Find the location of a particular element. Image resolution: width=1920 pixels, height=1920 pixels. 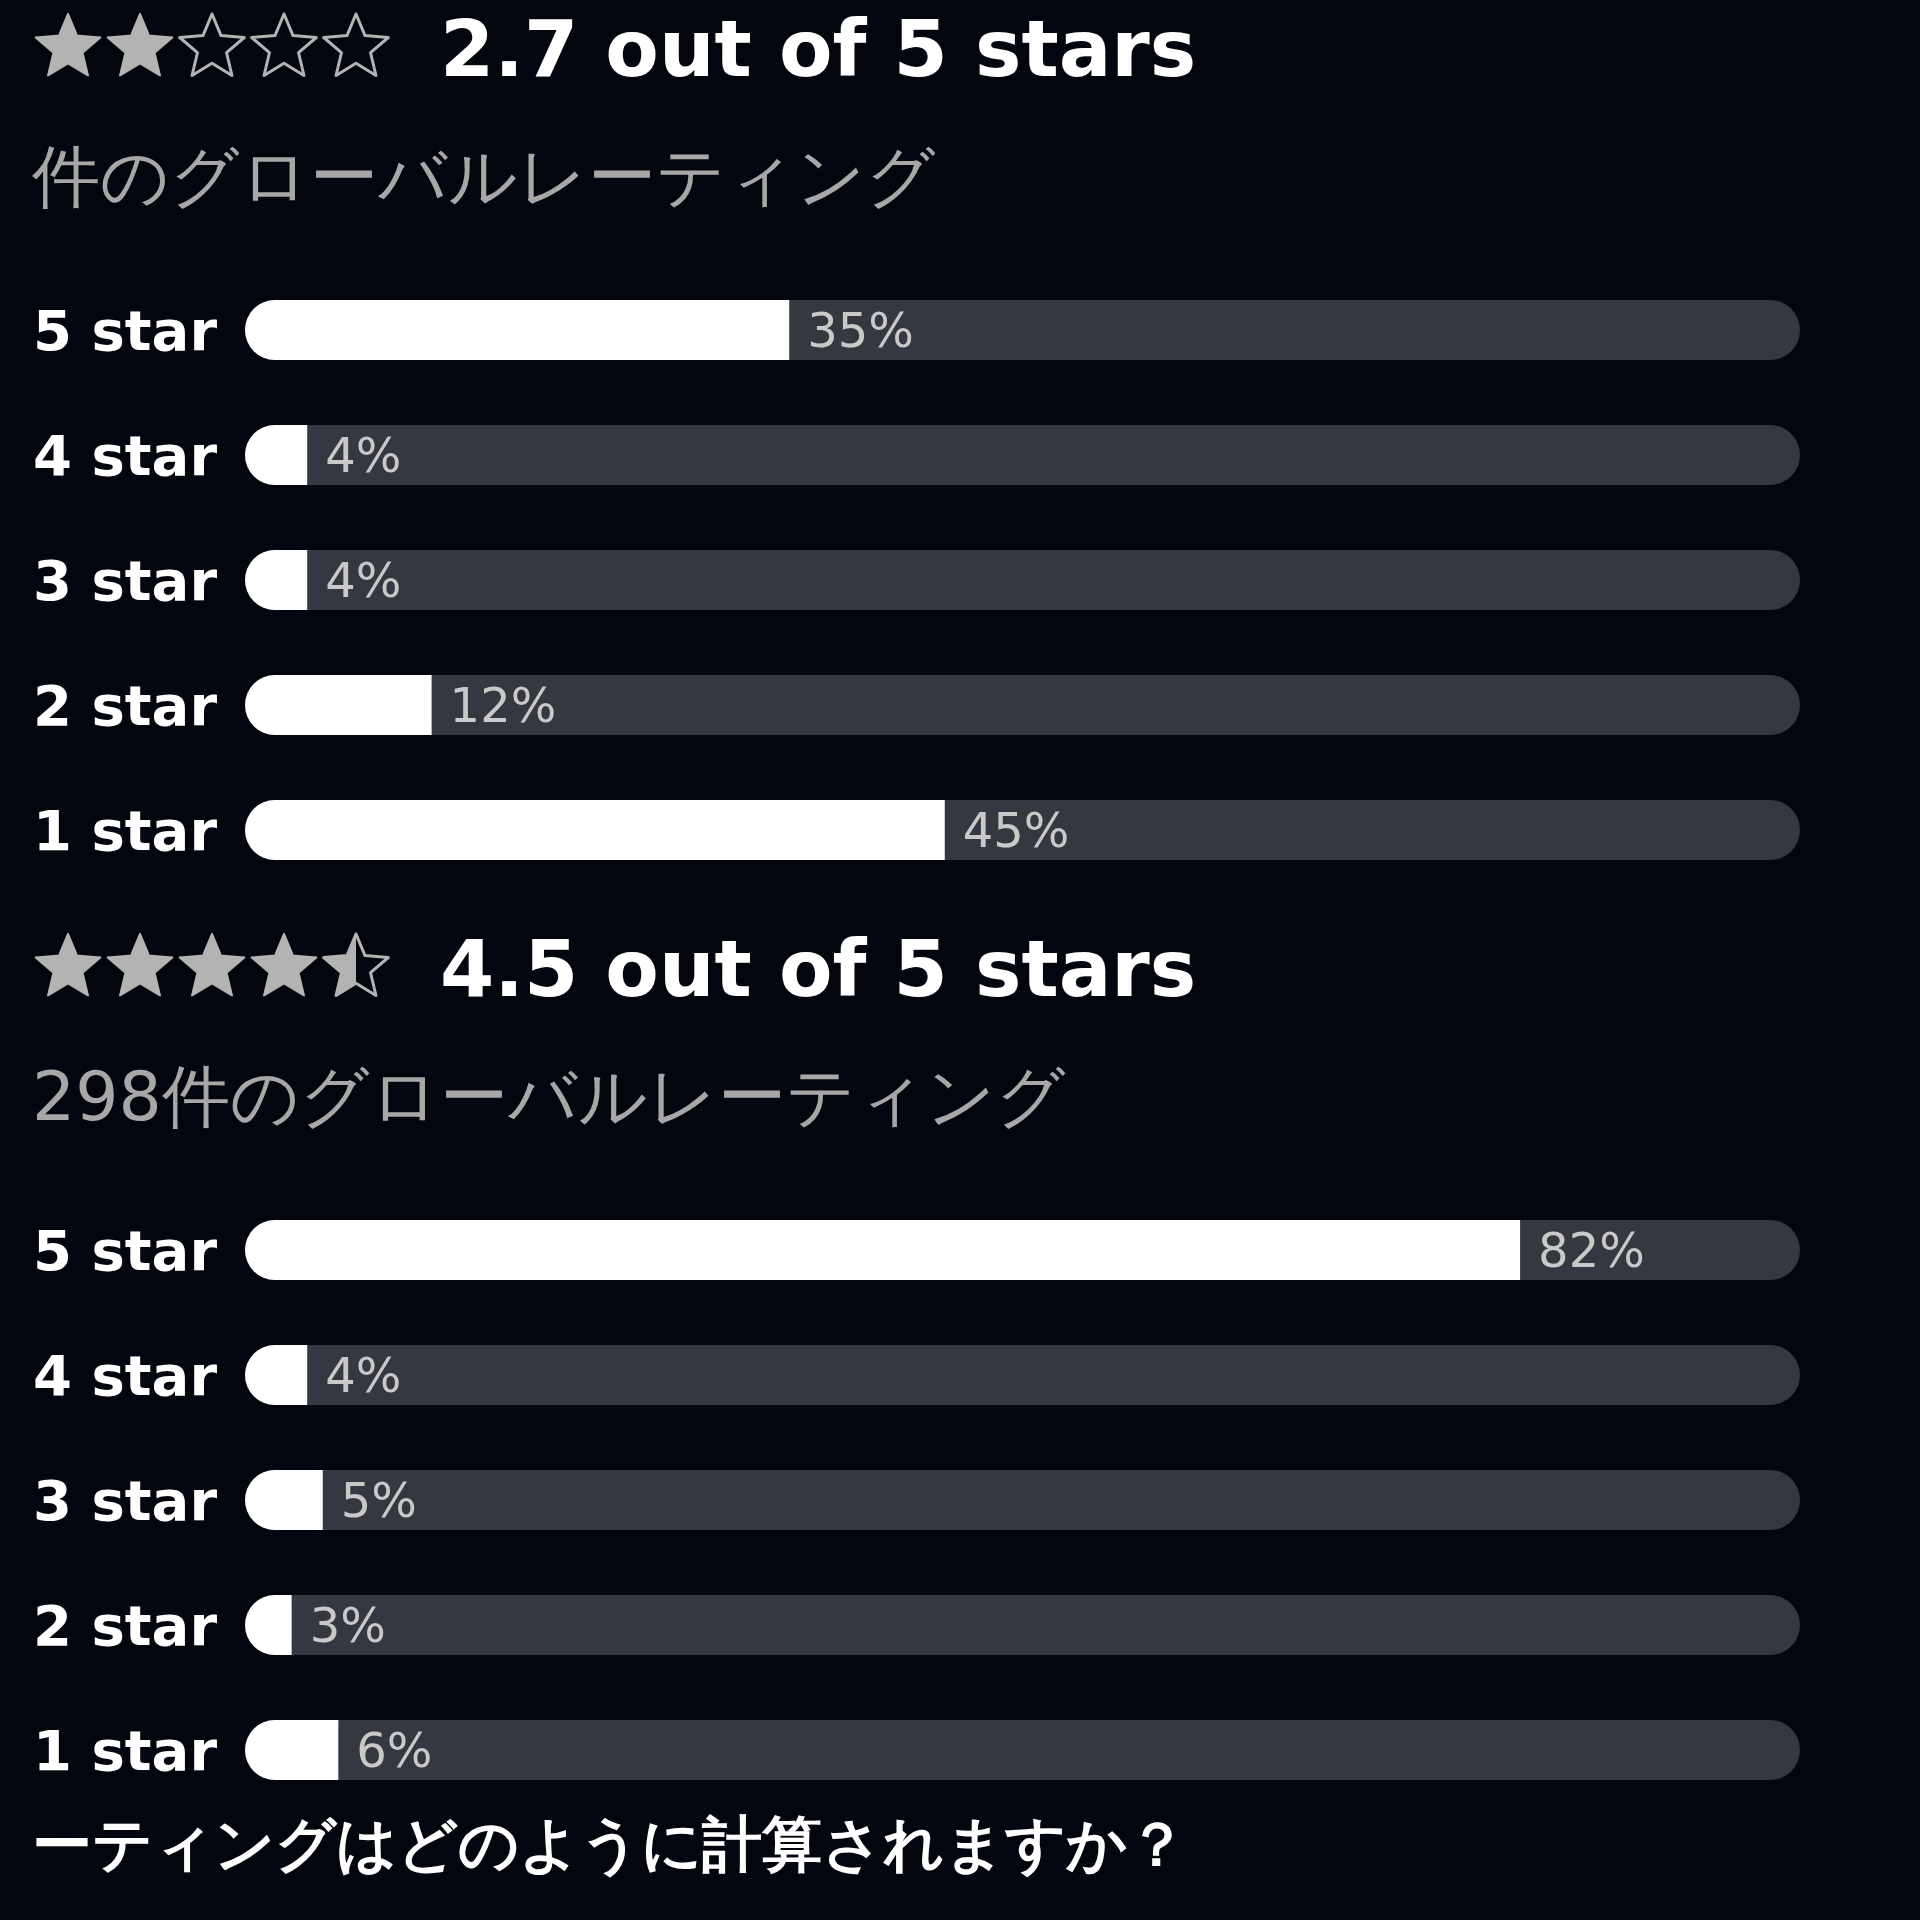

data-label: 45% is located at coordinates (1016, 830).